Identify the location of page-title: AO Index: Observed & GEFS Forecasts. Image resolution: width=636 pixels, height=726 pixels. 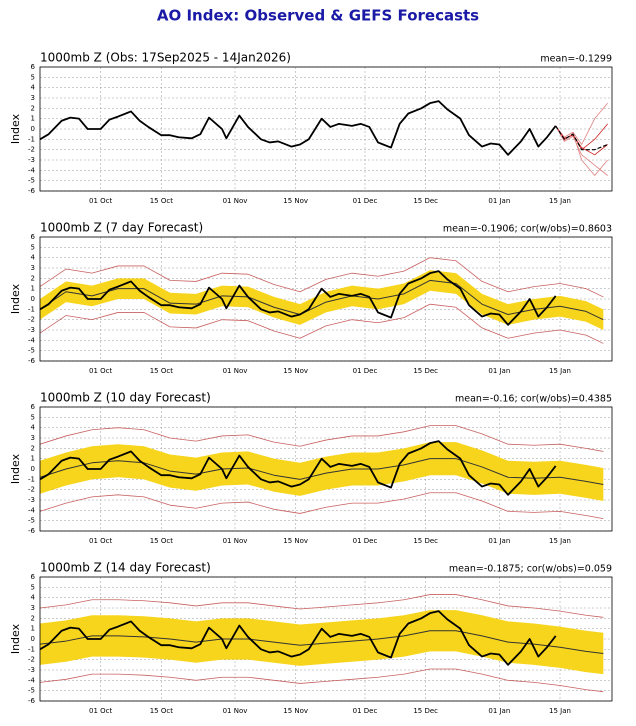
(318, 16).